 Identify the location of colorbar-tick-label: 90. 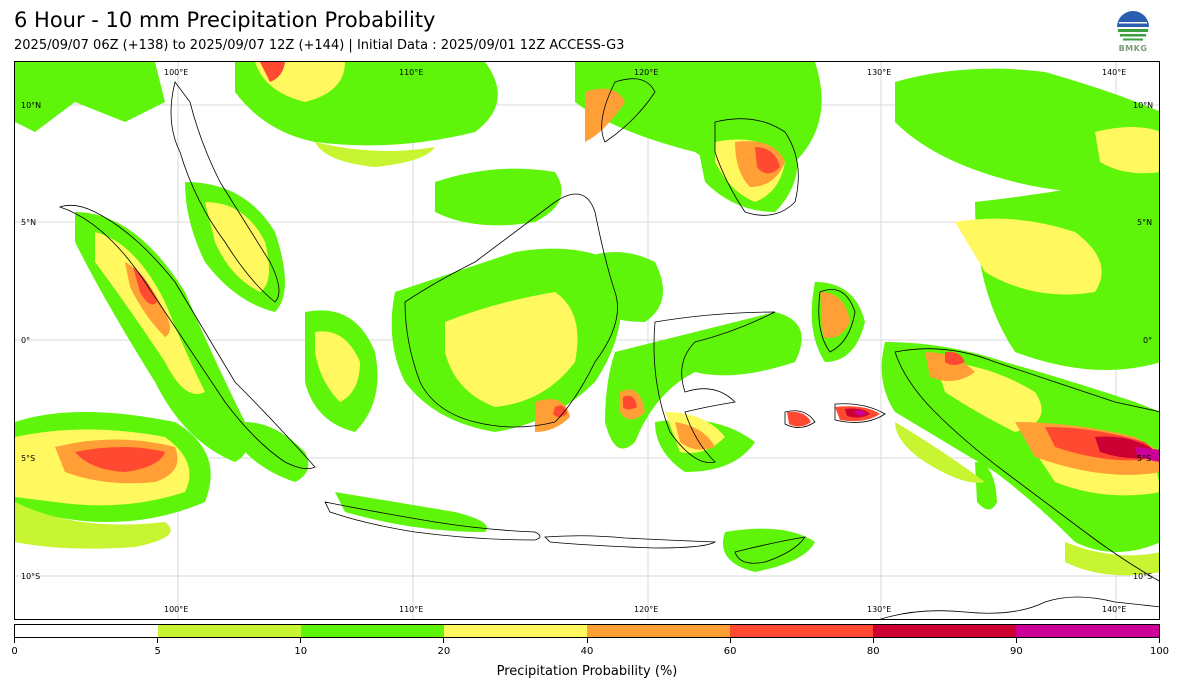
(1016, 651).